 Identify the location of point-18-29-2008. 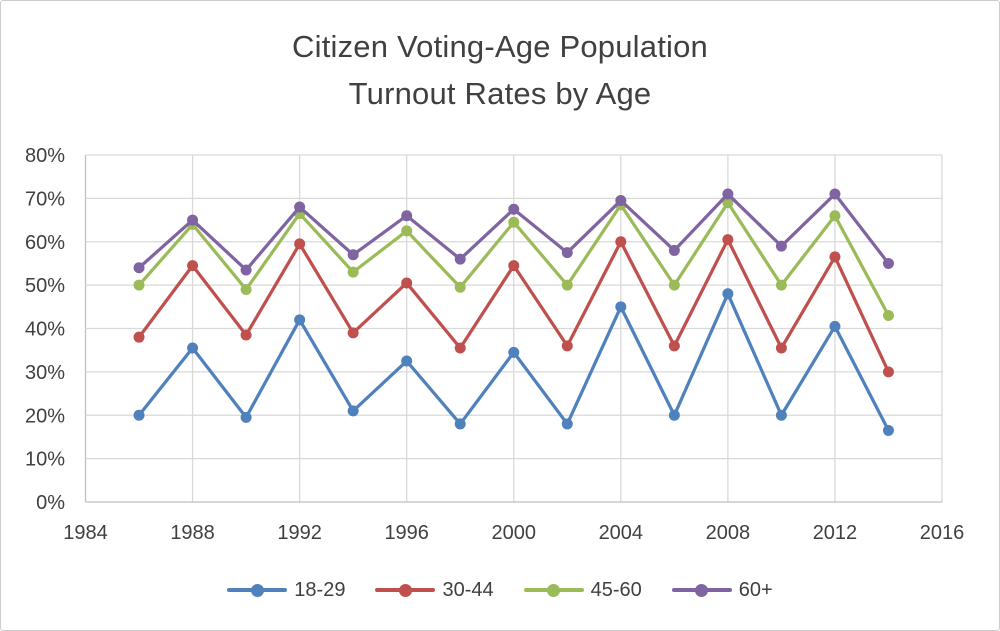
(728, 294).